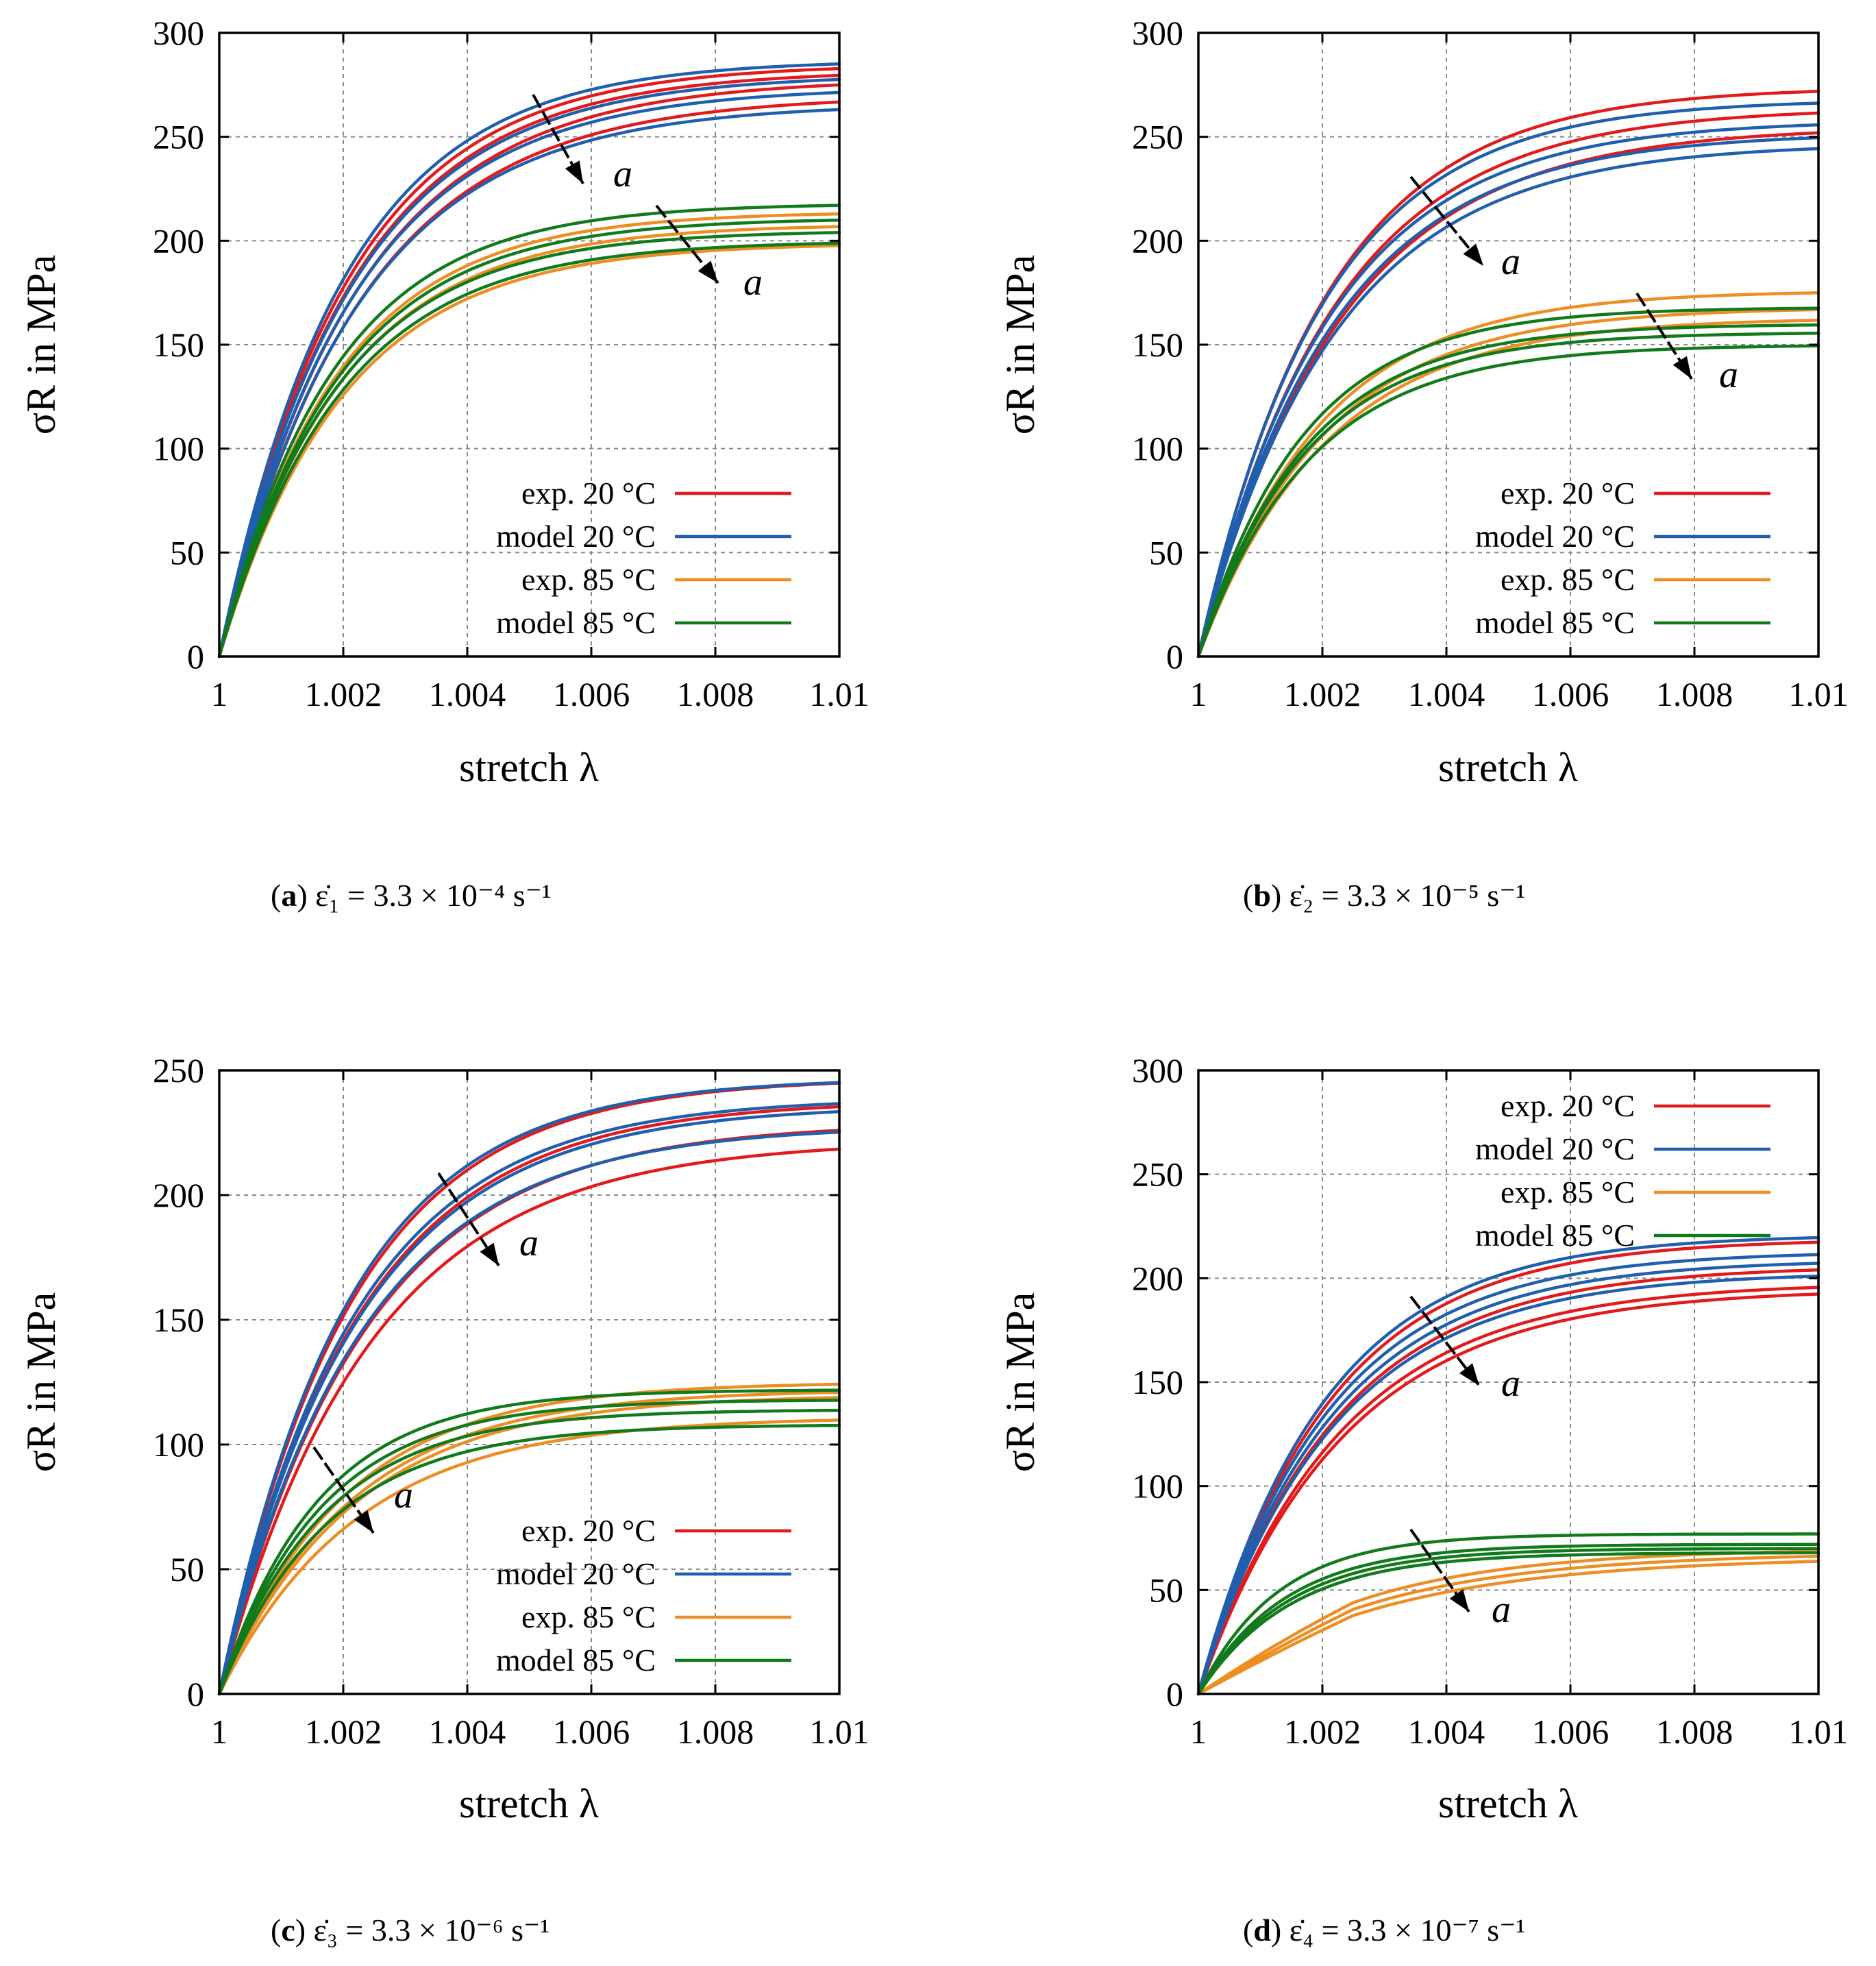 The height and width of the screenshot is (1966, 1876). Describe the element at coordinates (1262, 1930) in the screenshot. I see `caption-letter: d` at that location.